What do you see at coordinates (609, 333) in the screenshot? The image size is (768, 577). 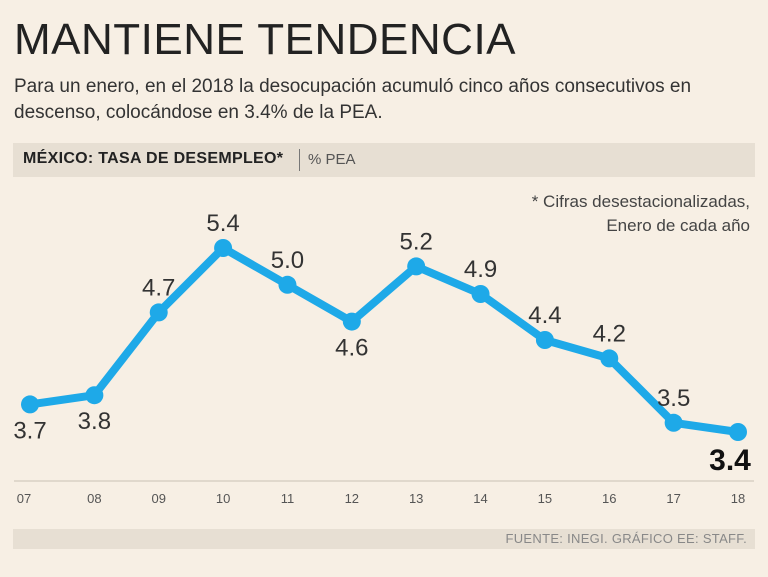 I see `data-label-16: 4.2` at bounding box center [609, 333].